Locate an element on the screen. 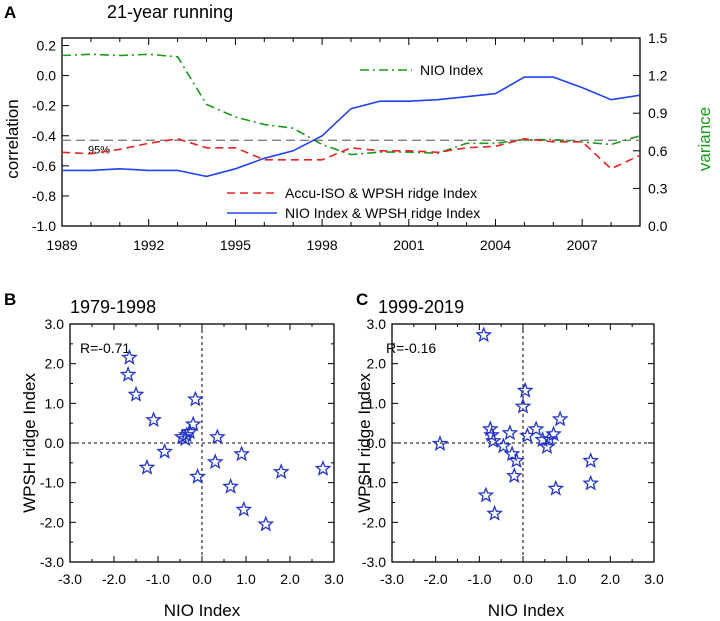  legend-label-accu: Accu-ISO & WPSH ridge Index is located at coordinates (381, 193).